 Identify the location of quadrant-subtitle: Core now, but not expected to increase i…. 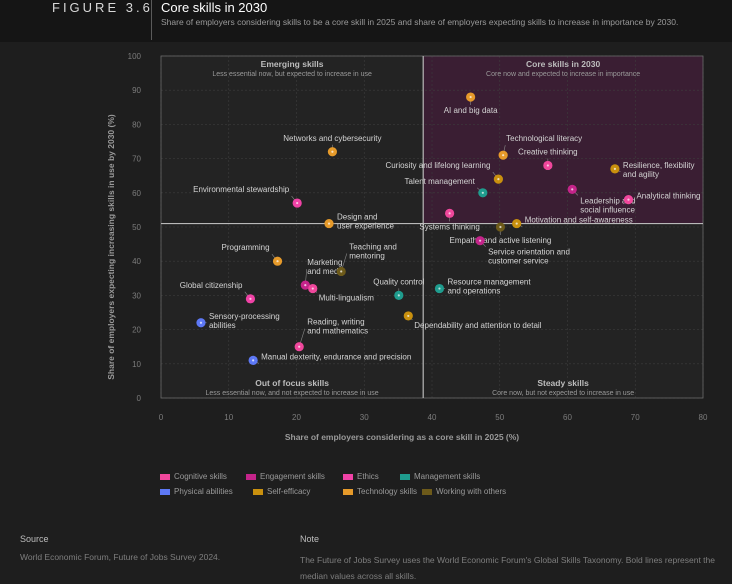
(563, 393).